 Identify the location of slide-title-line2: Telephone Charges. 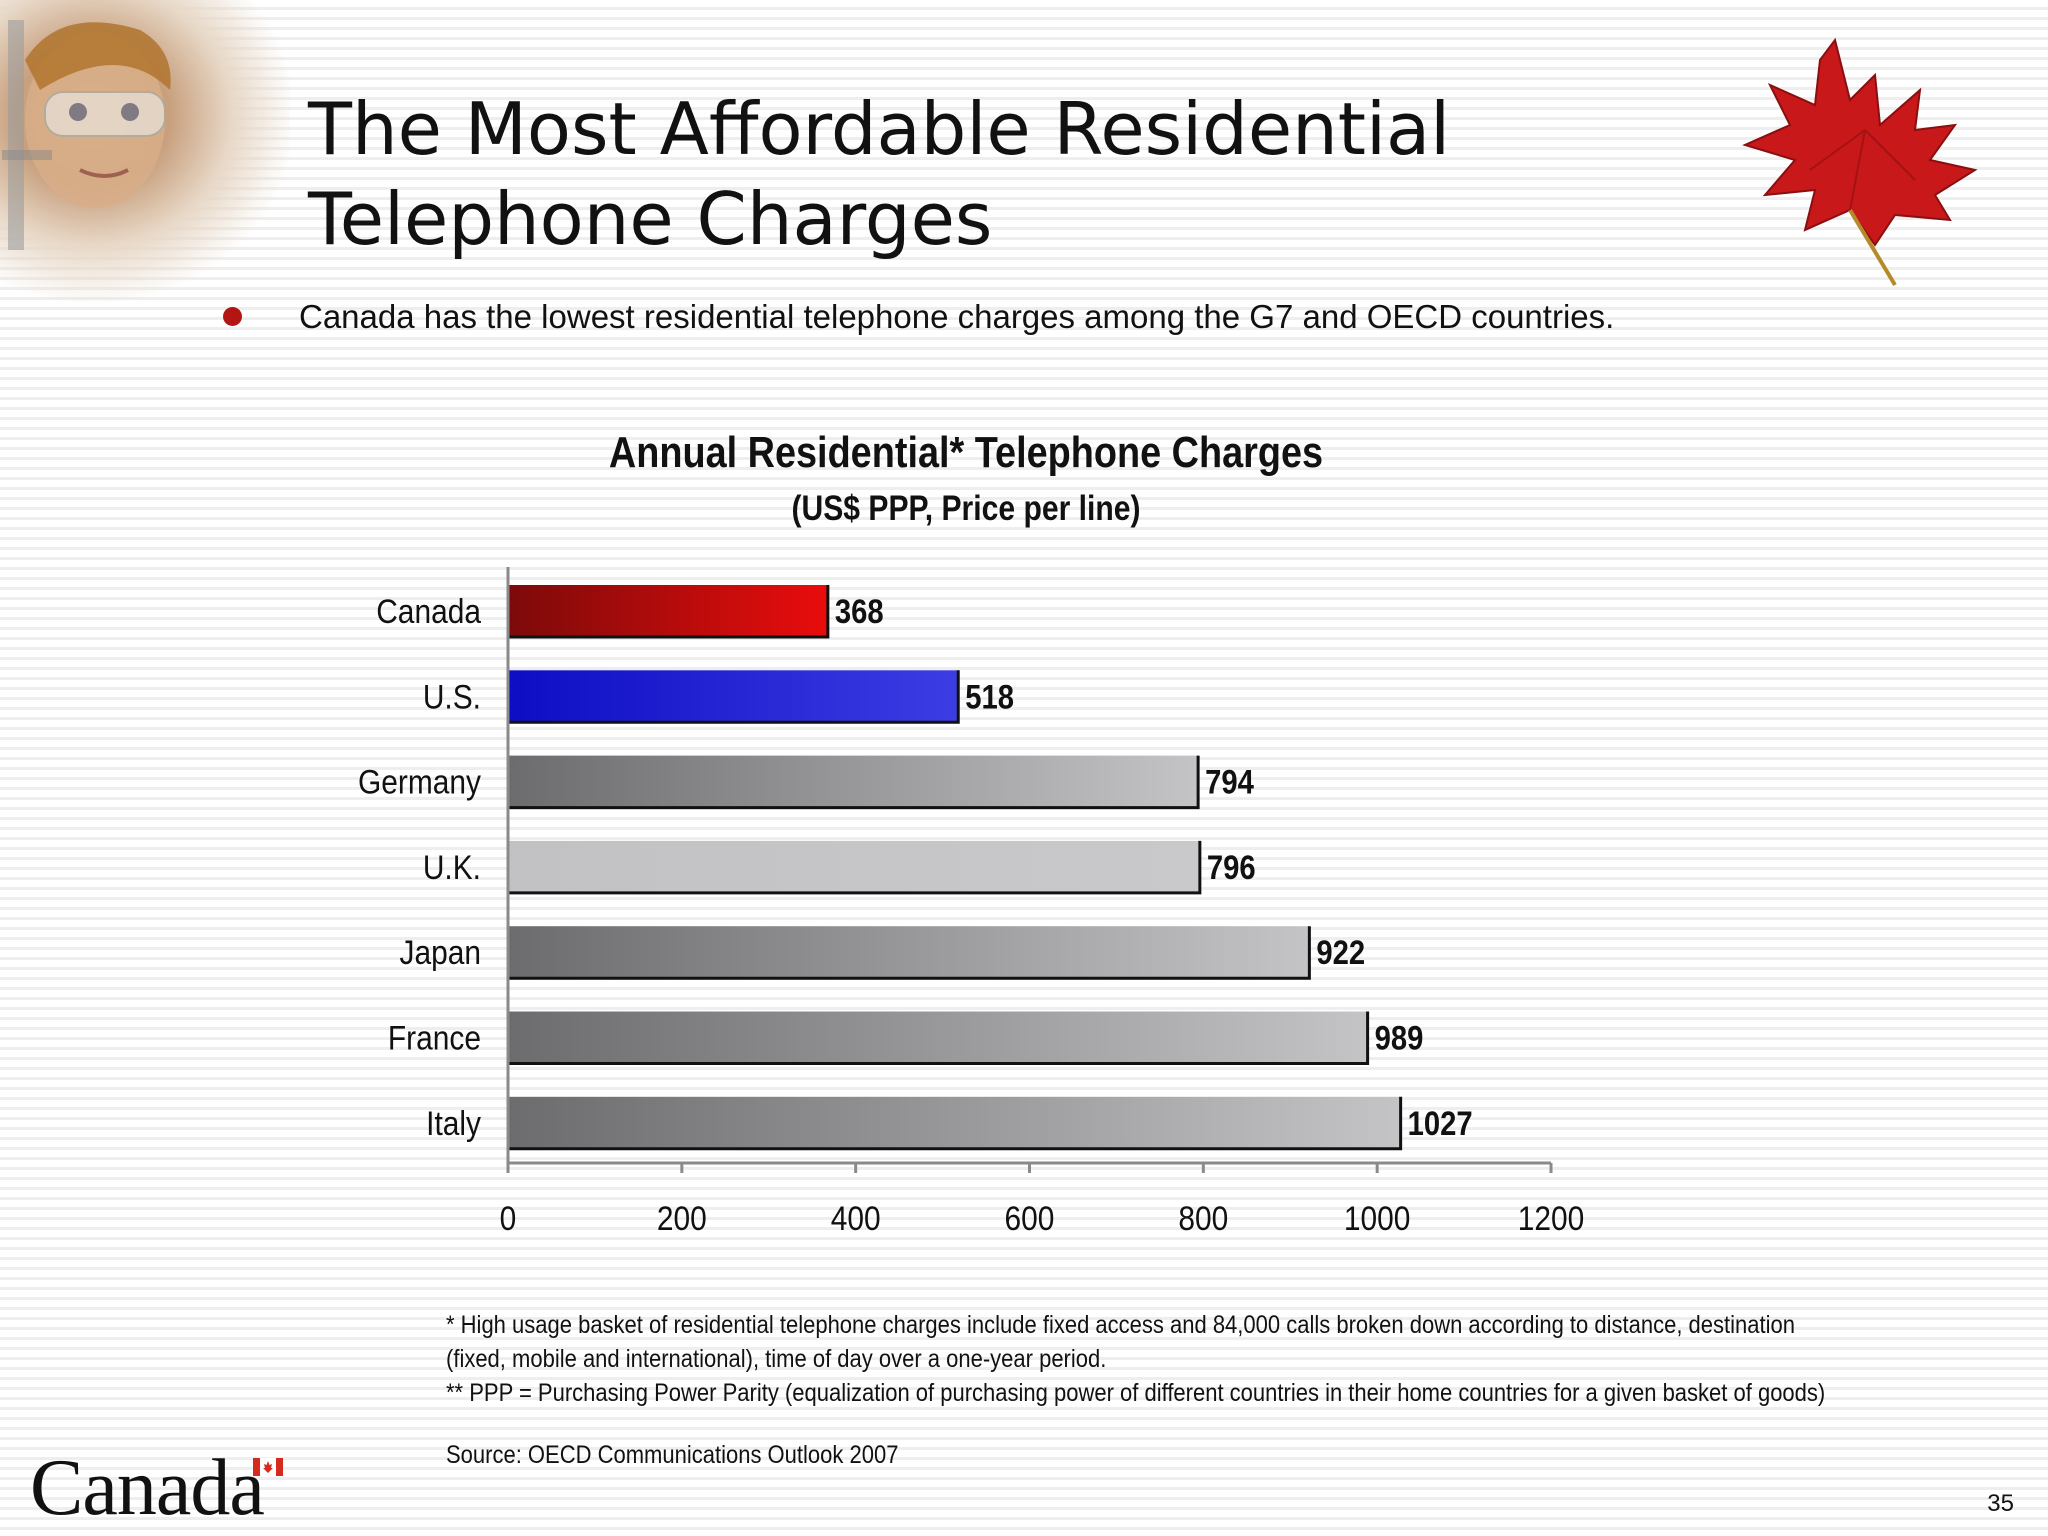
(650, 219).